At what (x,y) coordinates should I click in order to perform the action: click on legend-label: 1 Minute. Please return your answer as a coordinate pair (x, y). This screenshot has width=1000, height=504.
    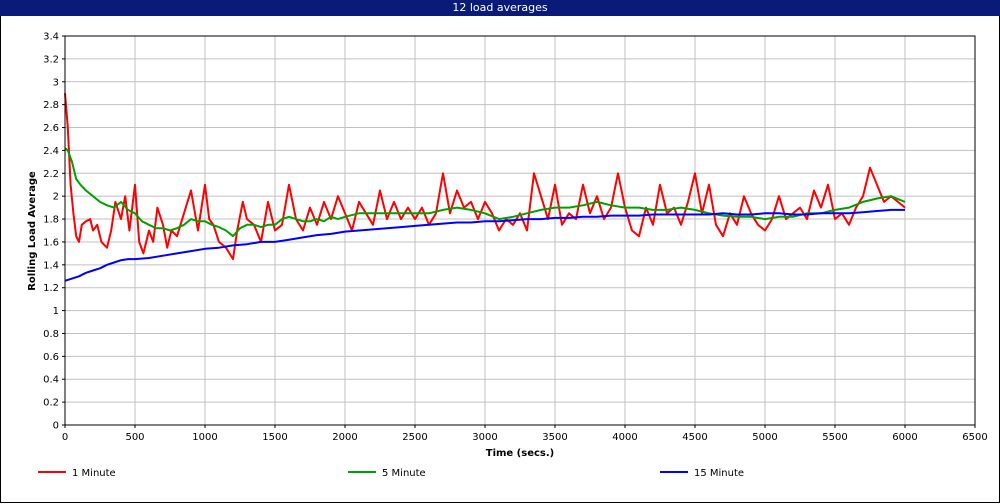
    Looking at the image, I should click on (94, 473).